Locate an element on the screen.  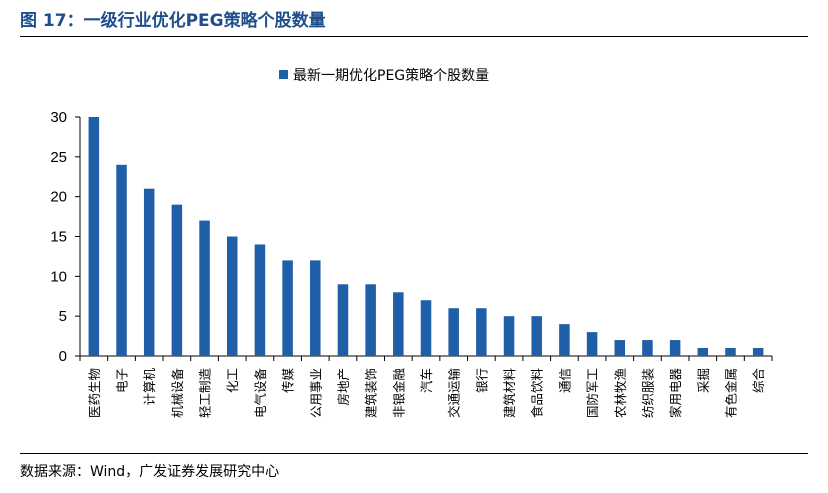
x-category-label: 采掘 is located at coordinates (703, 380).